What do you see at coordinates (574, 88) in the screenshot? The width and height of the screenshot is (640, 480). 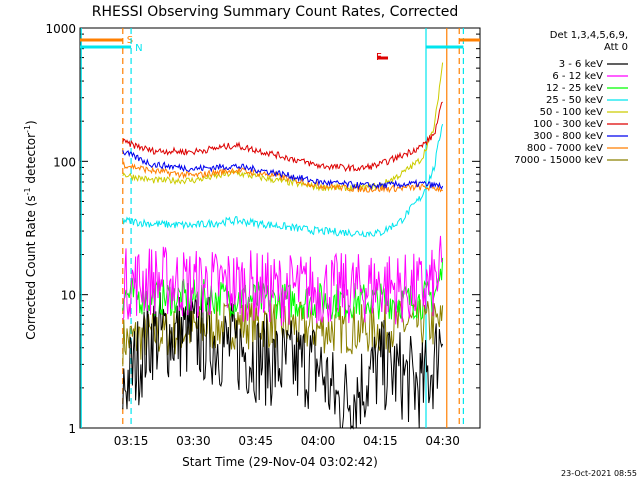 I see `legend-label: 12 - 25 keV` at bounding box center [574, 88].